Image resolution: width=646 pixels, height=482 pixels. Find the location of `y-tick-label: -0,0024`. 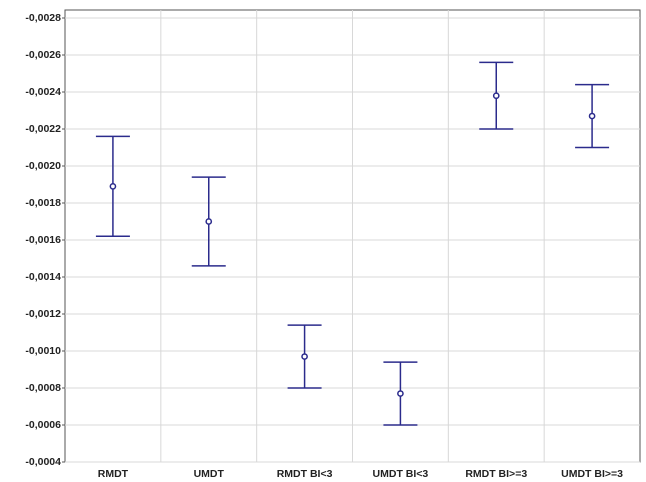

y-tick-label: -0,0024 is located at coordinates (43, 92).